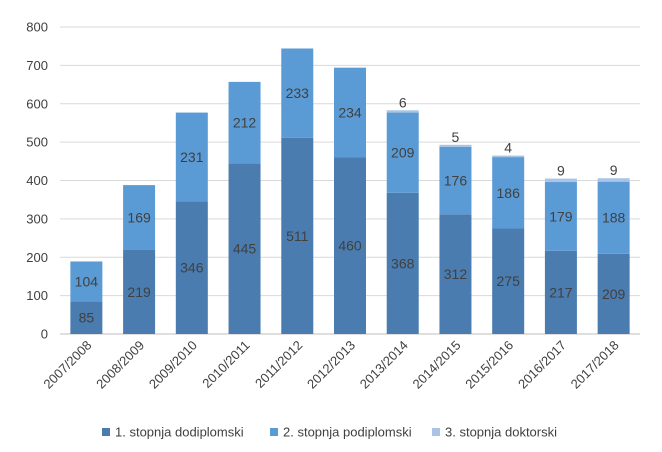 The width and height of the screenshot is (662, 452). I want to click on y-tick-label: 200, so click(37, 257).